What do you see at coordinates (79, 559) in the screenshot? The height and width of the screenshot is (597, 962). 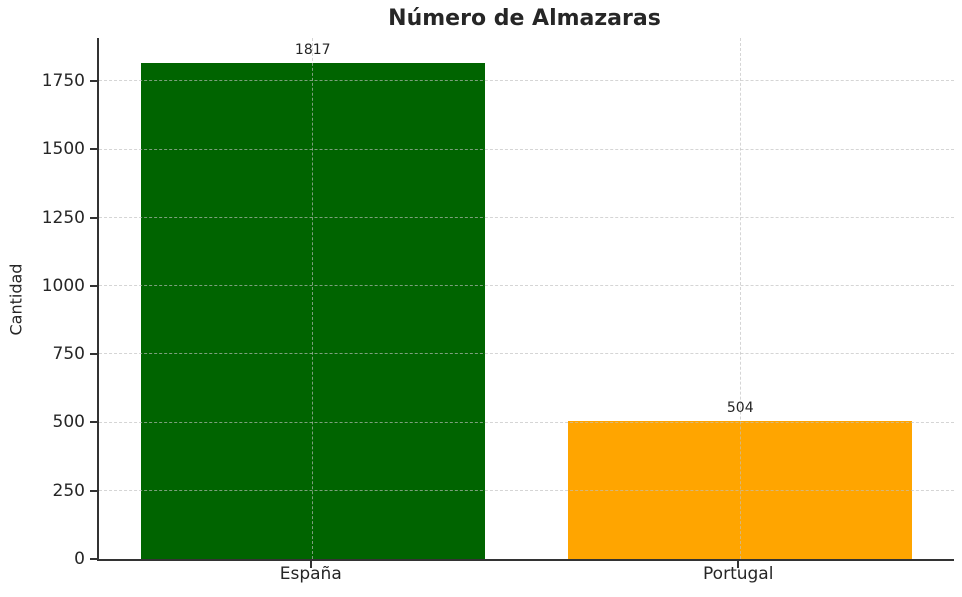 I see `y-tick-label: 0` at bounding box center [79, 559].